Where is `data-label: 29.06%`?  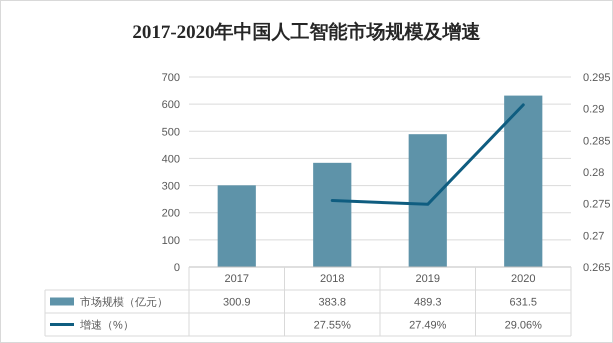
data-label: 29.06% is located at coordinates (523, 326).